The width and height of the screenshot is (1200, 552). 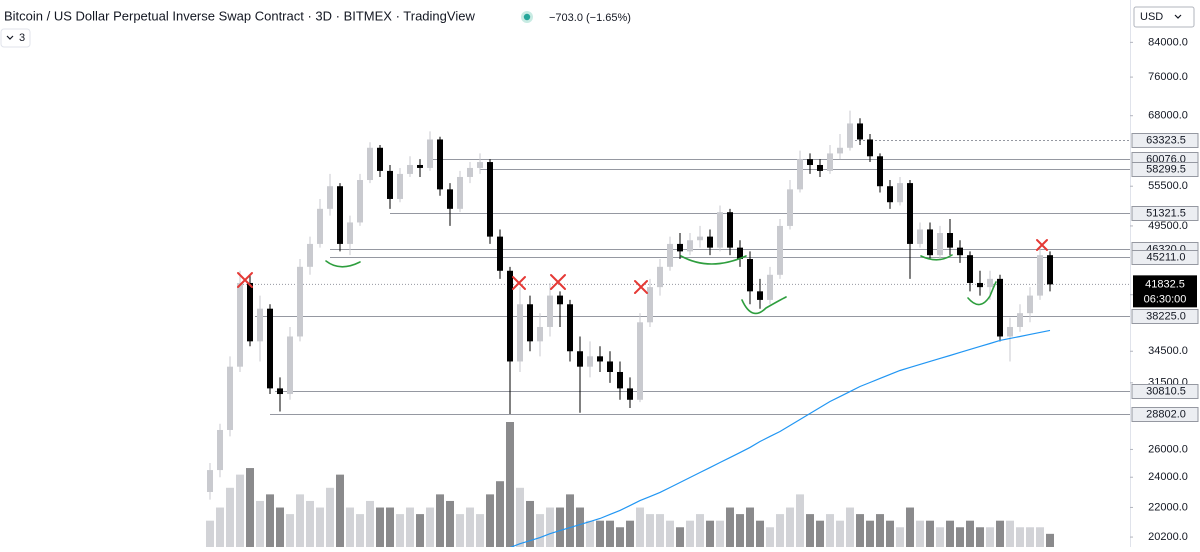 I want to click on last-price-bg, so click(x=1165, y=291).